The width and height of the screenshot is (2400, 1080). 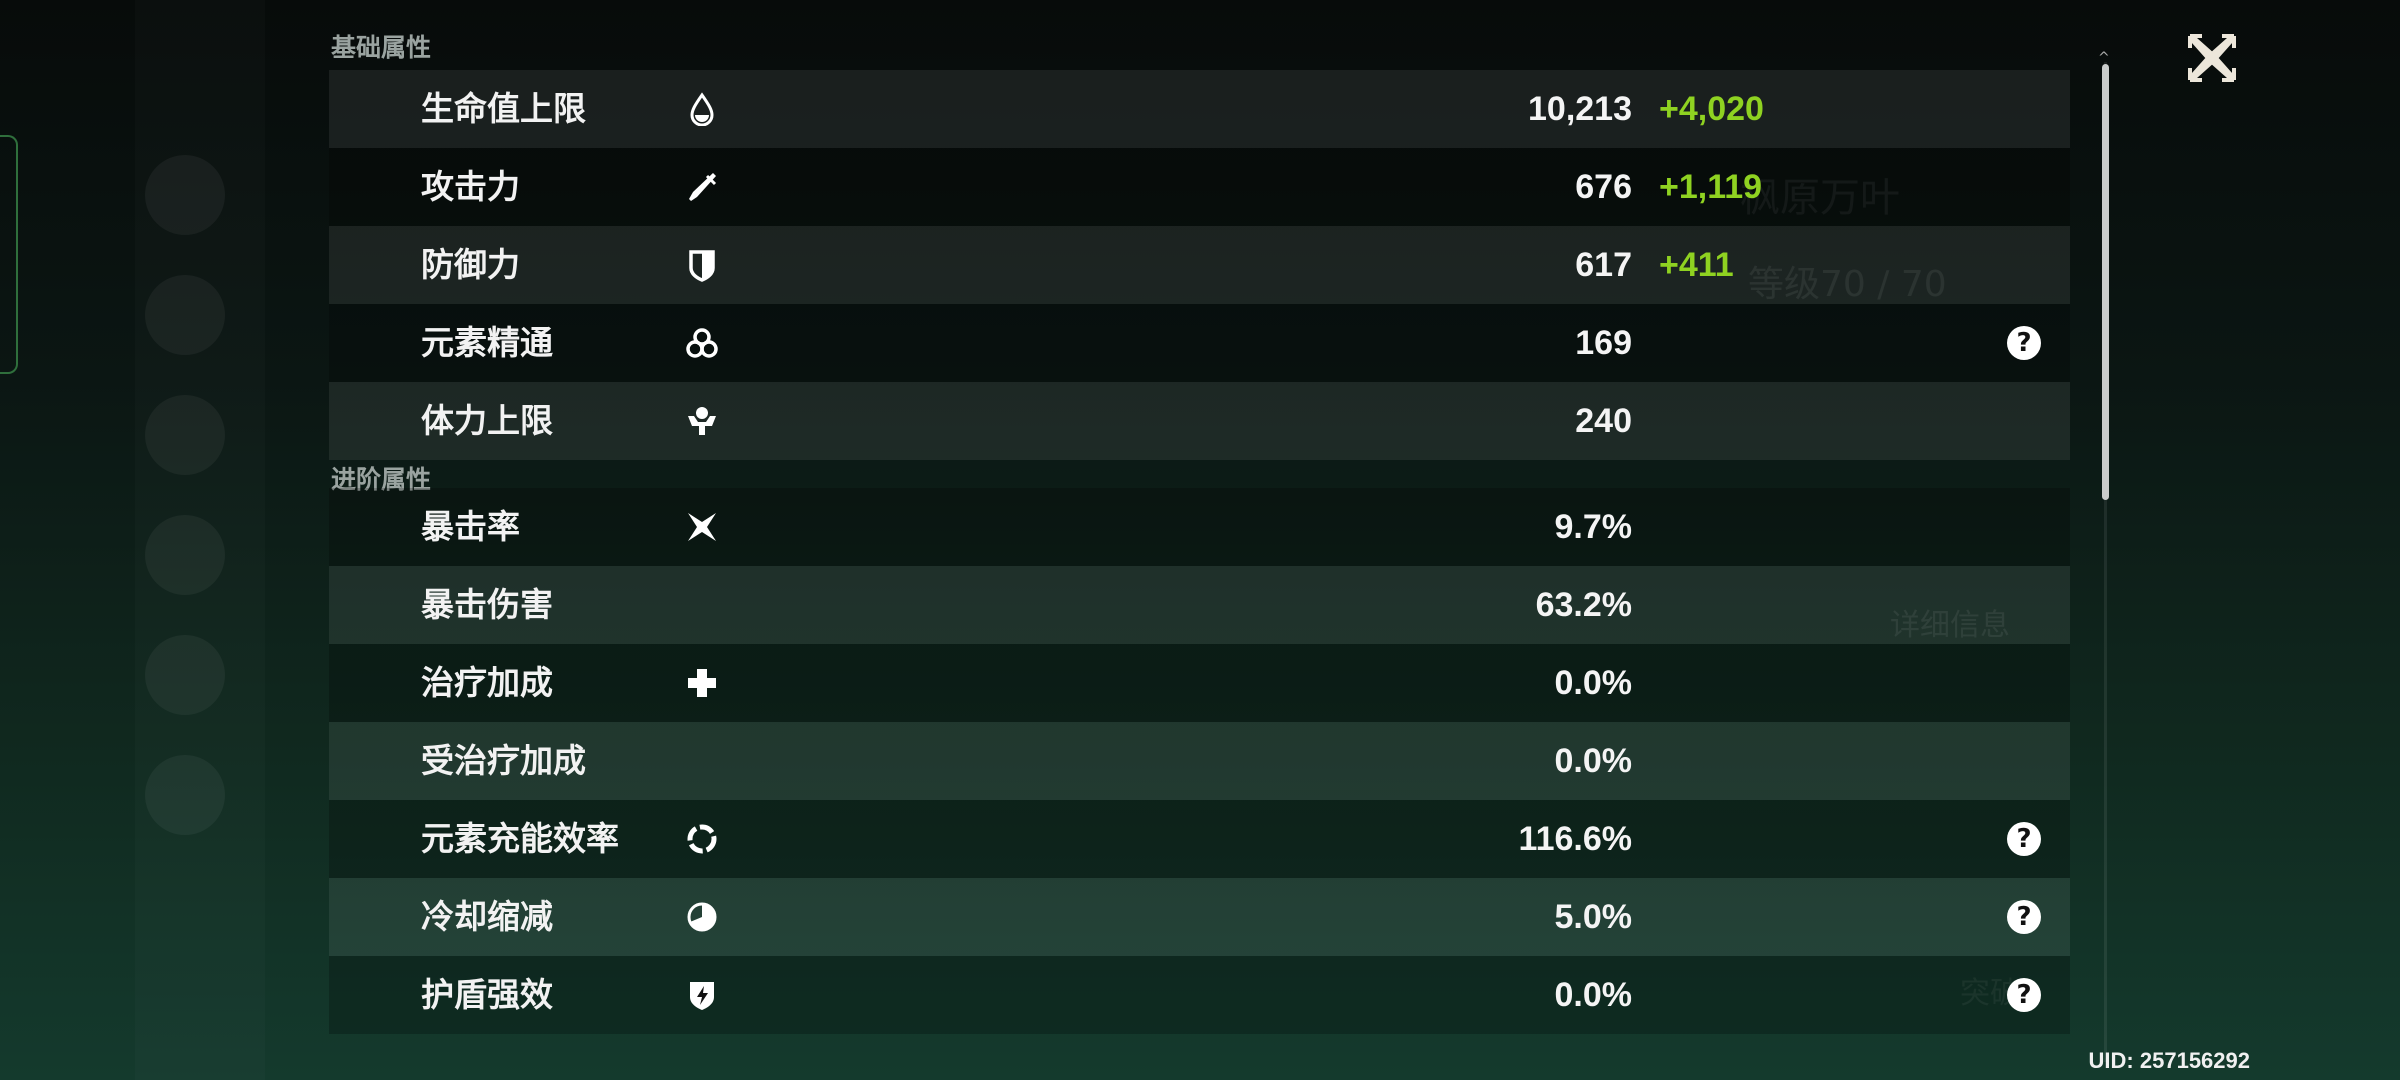 I want to click on section-title: 基础属性, so click(x=381, y=47).